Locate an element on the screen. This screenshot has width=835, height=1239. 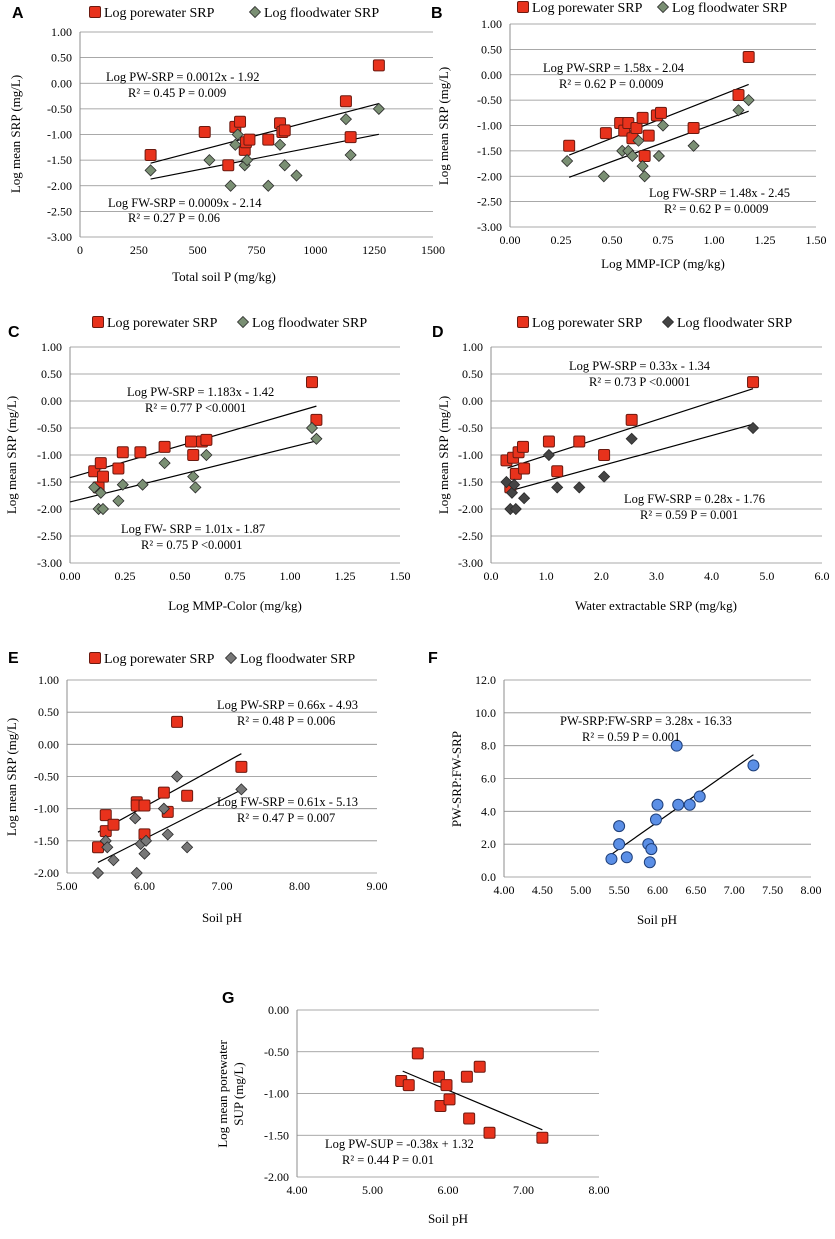
x-tick-label: 1.00 is located at coordinates (714, 240).